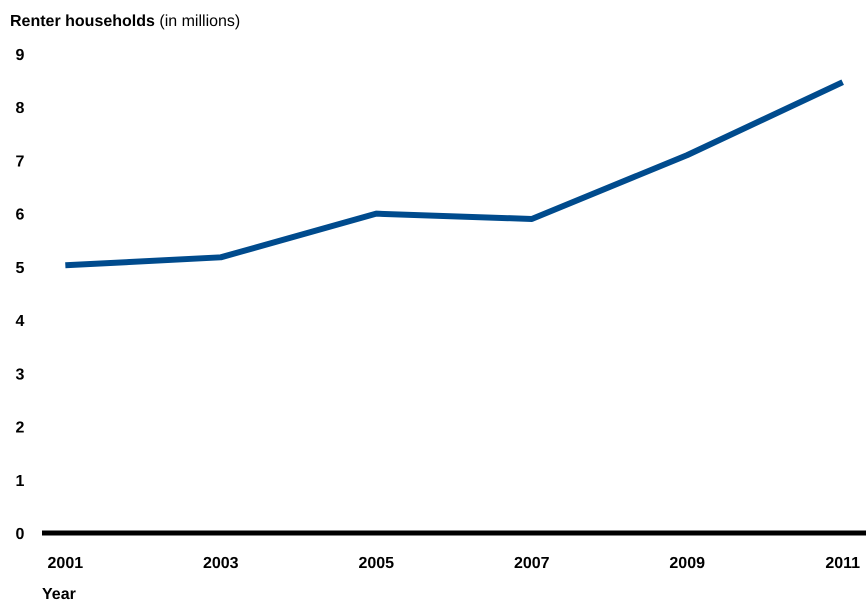 The image size is (866, 601). Describe the element at coordinates (20, 268) in the screenshot. I see `y-tick-label: 5` at that location.